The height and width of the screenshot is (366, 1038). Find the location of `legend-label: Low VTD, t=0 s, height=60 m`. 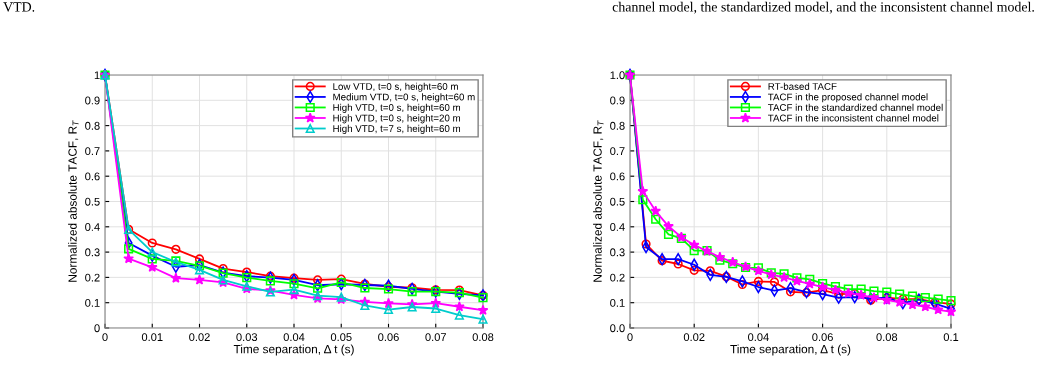

legend-label: Low VTD, t=0 s, height=60 m is located at coordinates (395, 87).